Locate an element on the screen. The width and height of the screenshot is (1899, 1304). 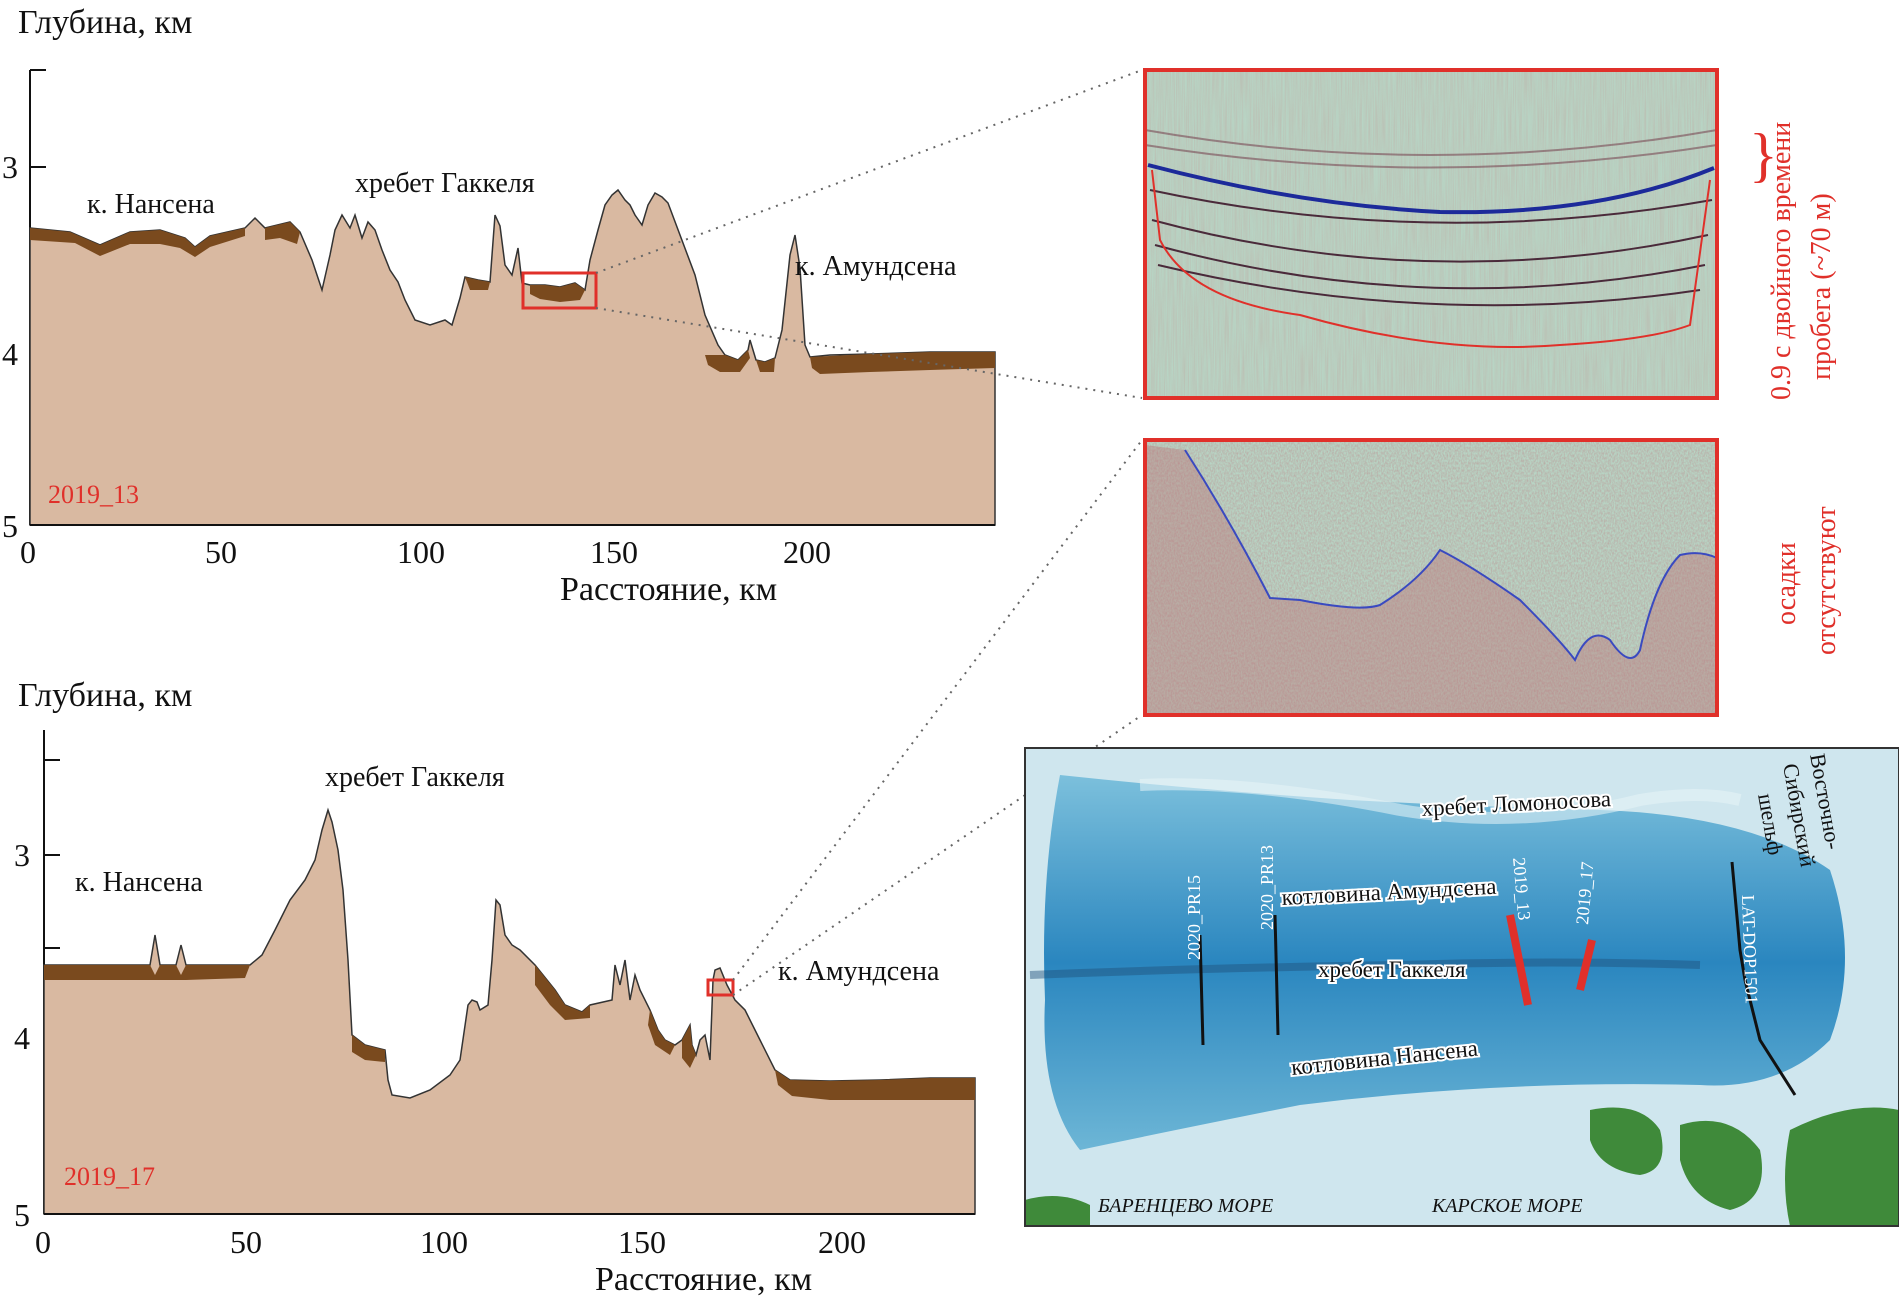
seismic-bottom-noise is located at coordinates (1431, 577).